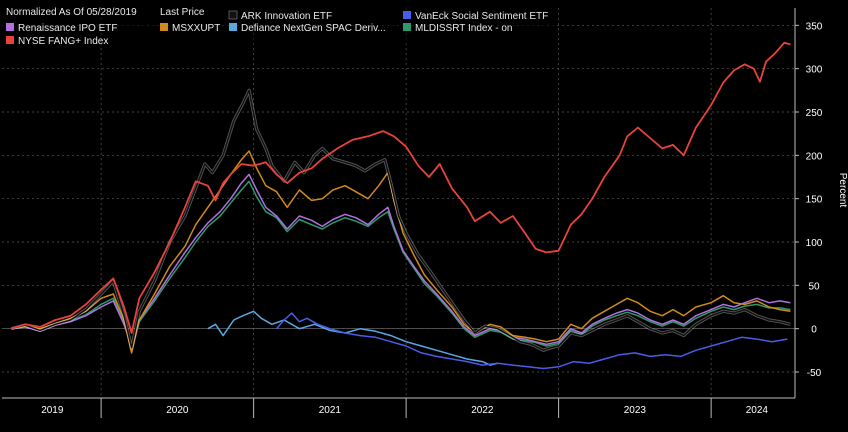  I want to click on header-label: Normalized As Of 05/28/2019, so click(71, 12).